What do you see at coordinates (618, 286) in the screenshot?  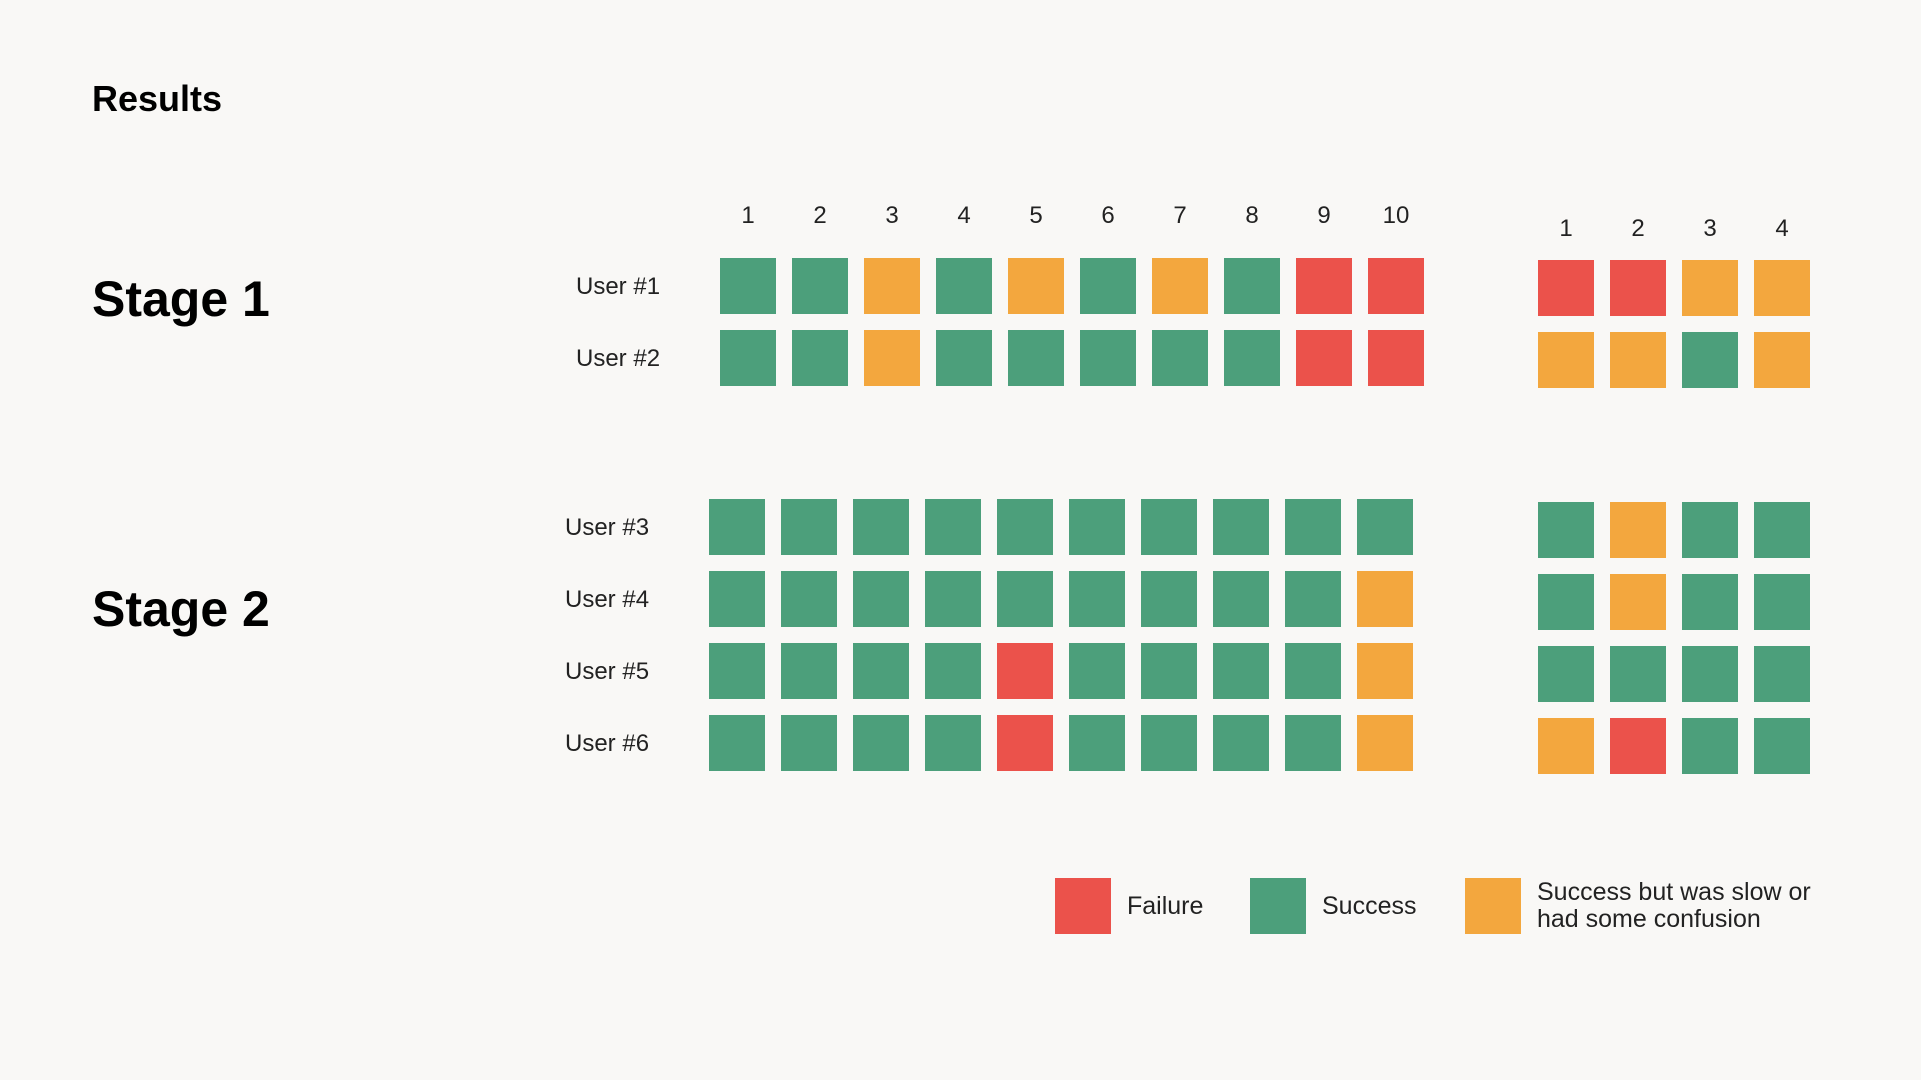 I see `user-label: User #1` at bounding box center [618, 286].